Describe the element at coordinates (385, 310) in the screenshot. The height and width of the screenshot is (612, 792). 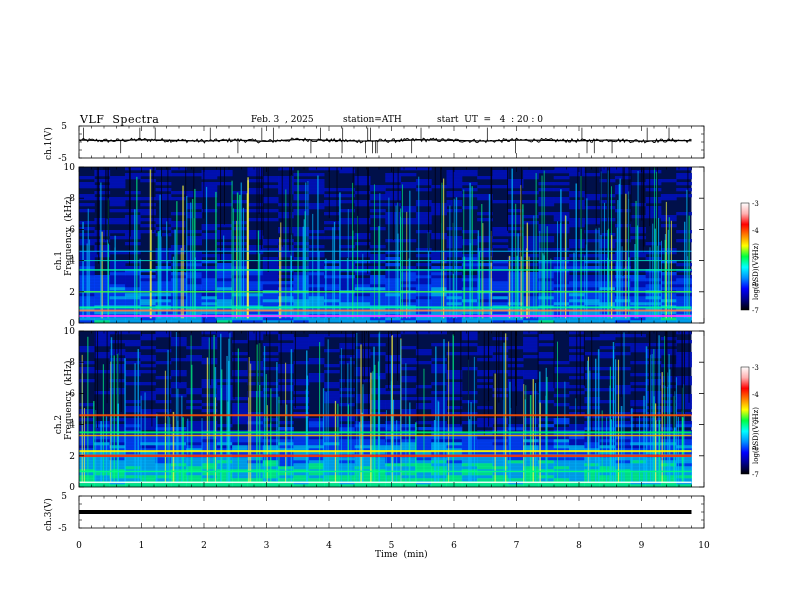
I see `spectral-band` at that location.